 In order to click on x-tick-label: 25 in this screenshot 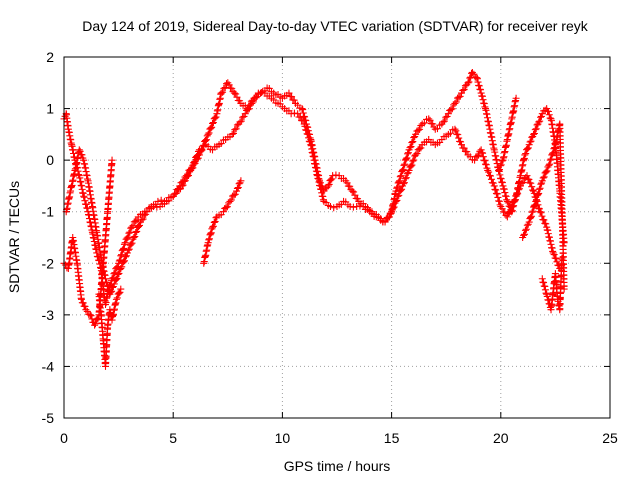, I will do `click(610, 438)`.